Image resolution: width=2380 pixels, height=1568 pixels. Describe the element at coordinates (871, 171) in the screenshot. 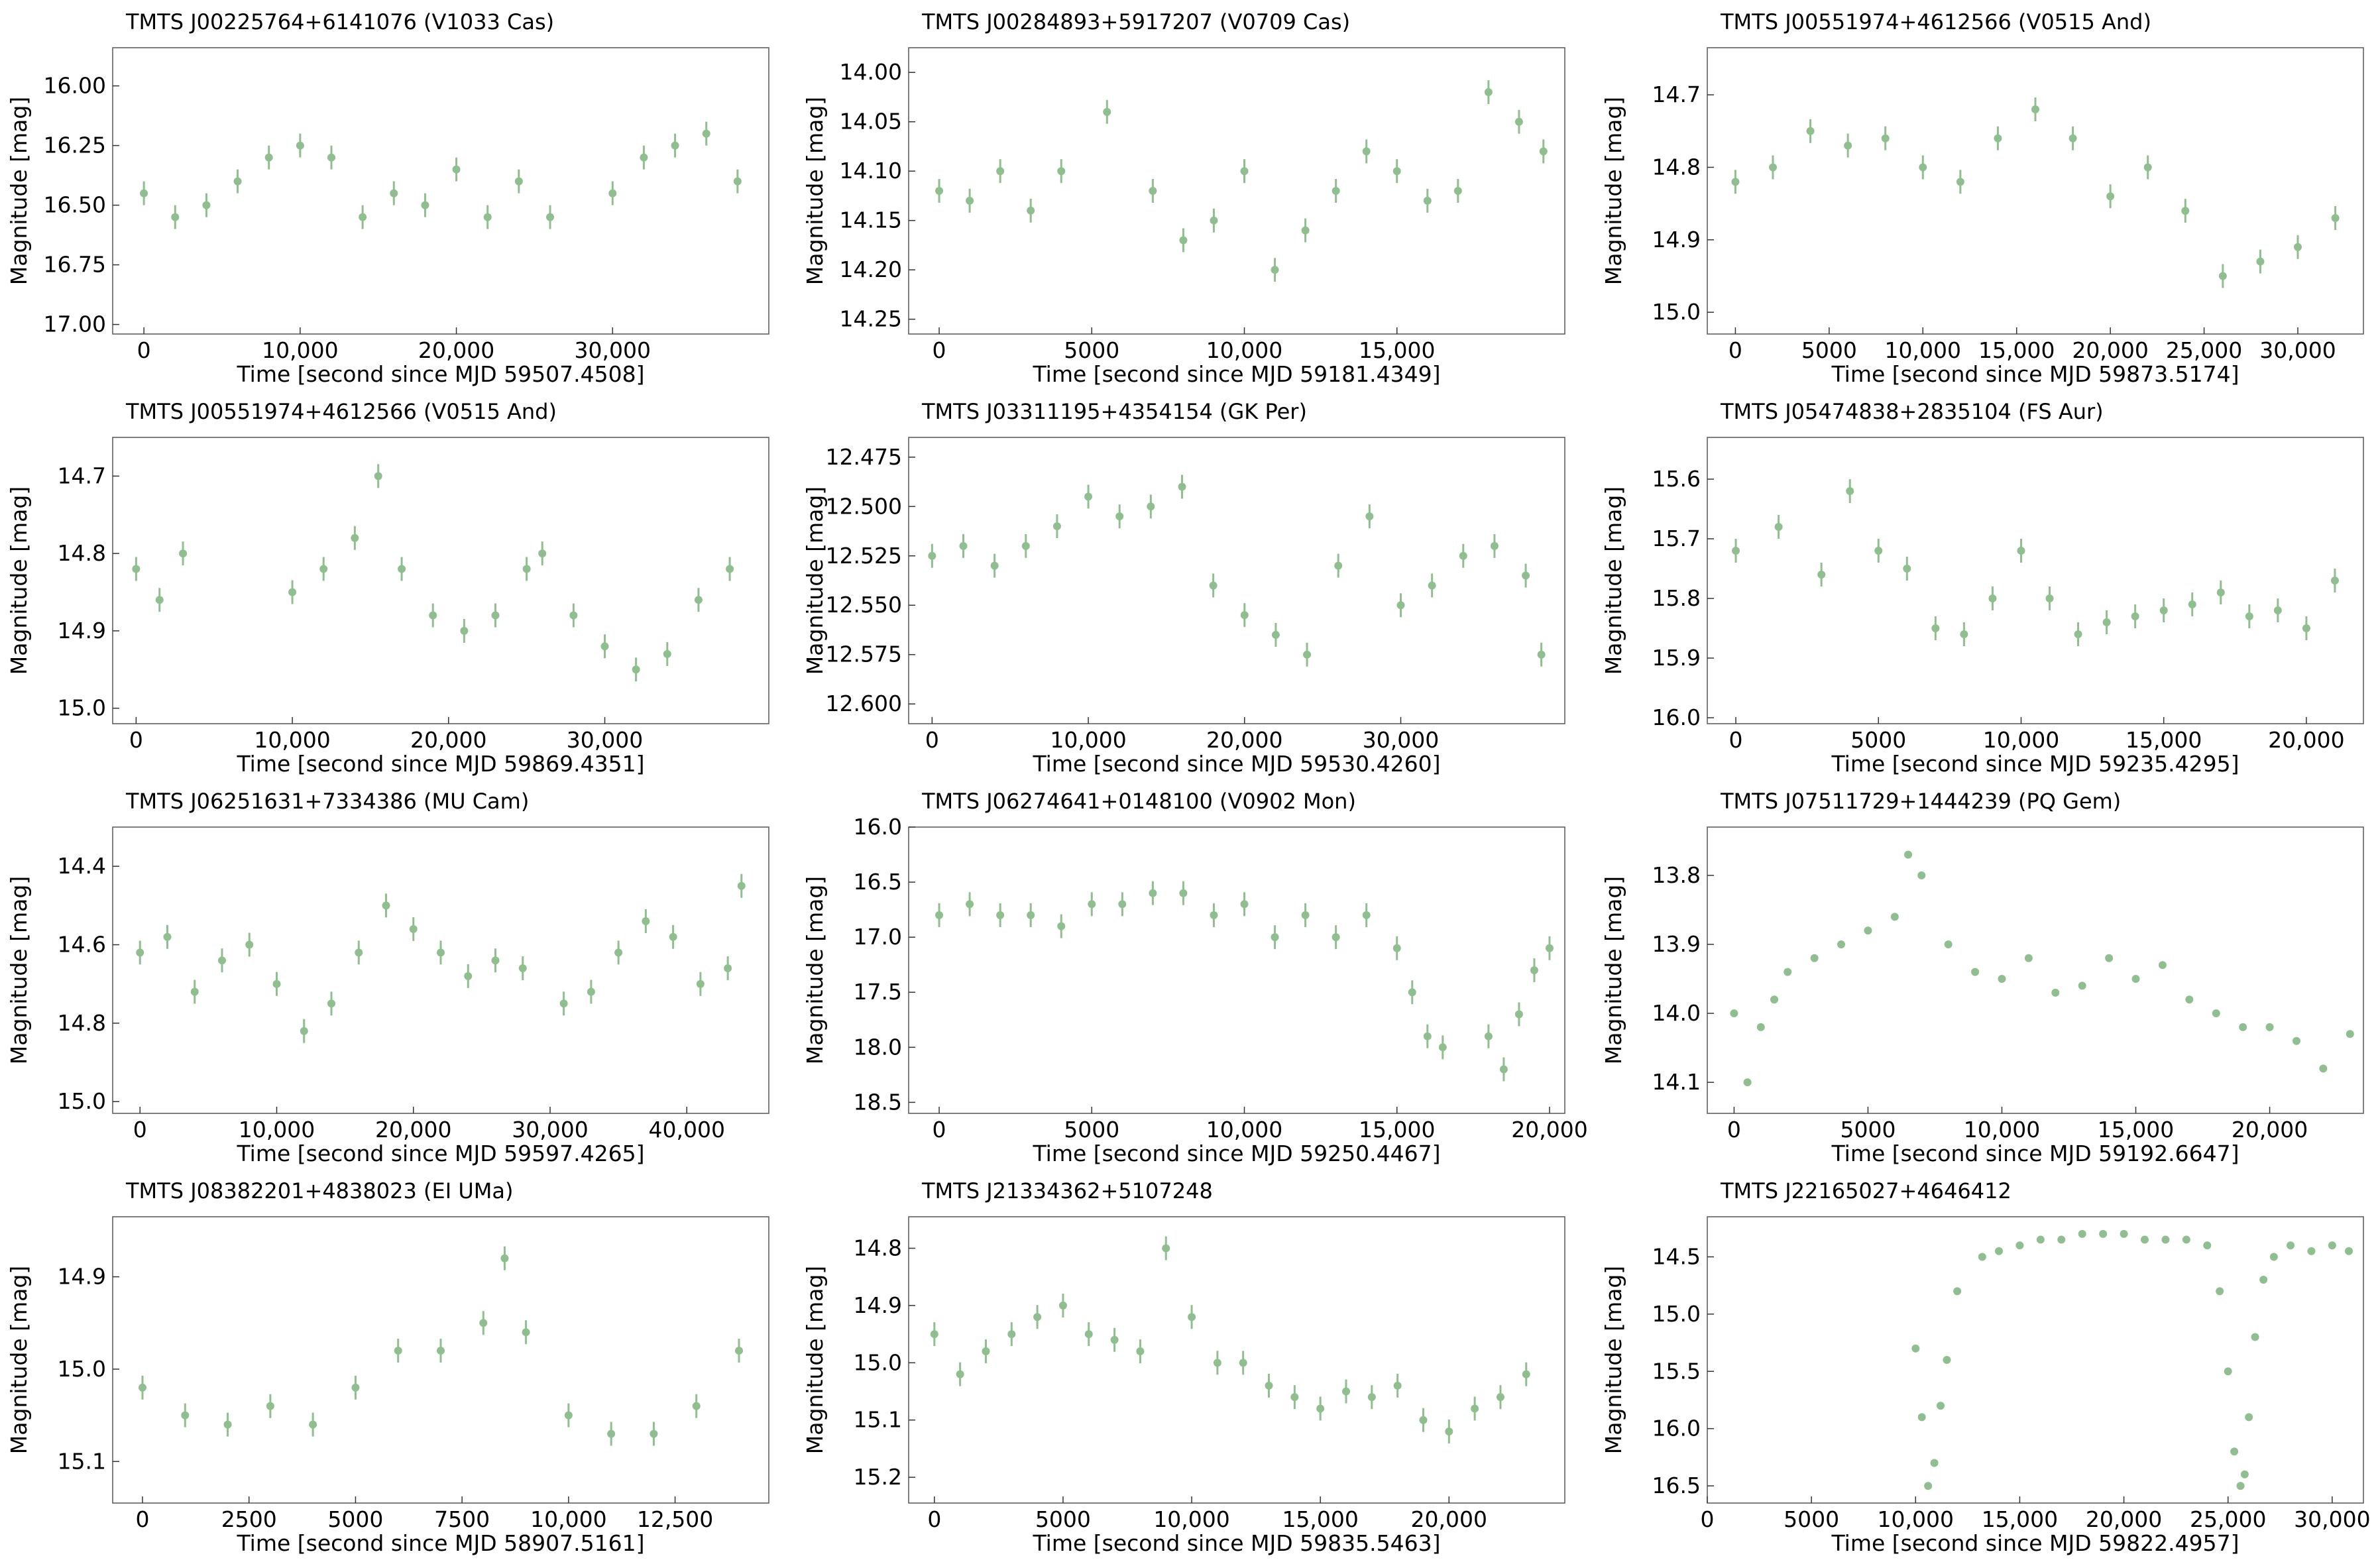

I see `y-tick-label: 14.10` at that location.